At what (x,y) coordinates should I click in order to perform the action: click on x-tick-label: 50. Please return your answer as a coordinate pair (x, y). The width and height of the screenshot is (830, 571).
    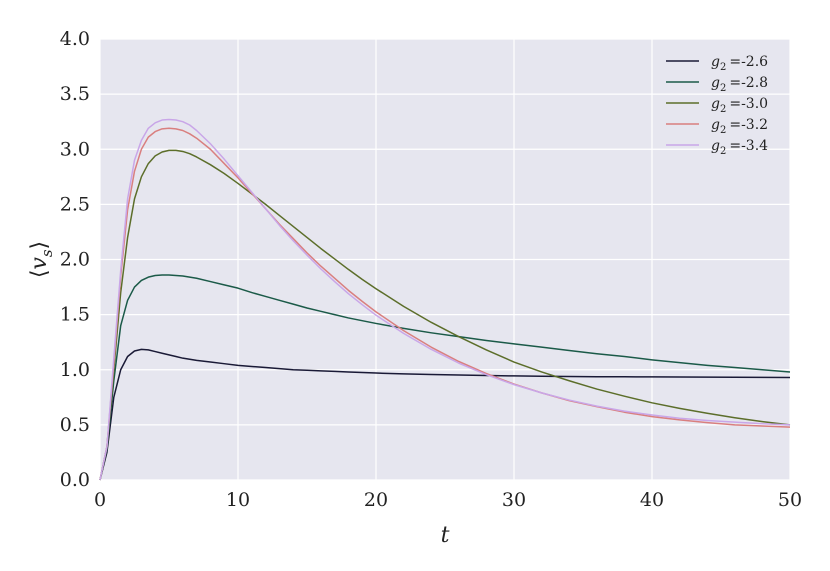
    Looking at the image, I should click on (790, 500).